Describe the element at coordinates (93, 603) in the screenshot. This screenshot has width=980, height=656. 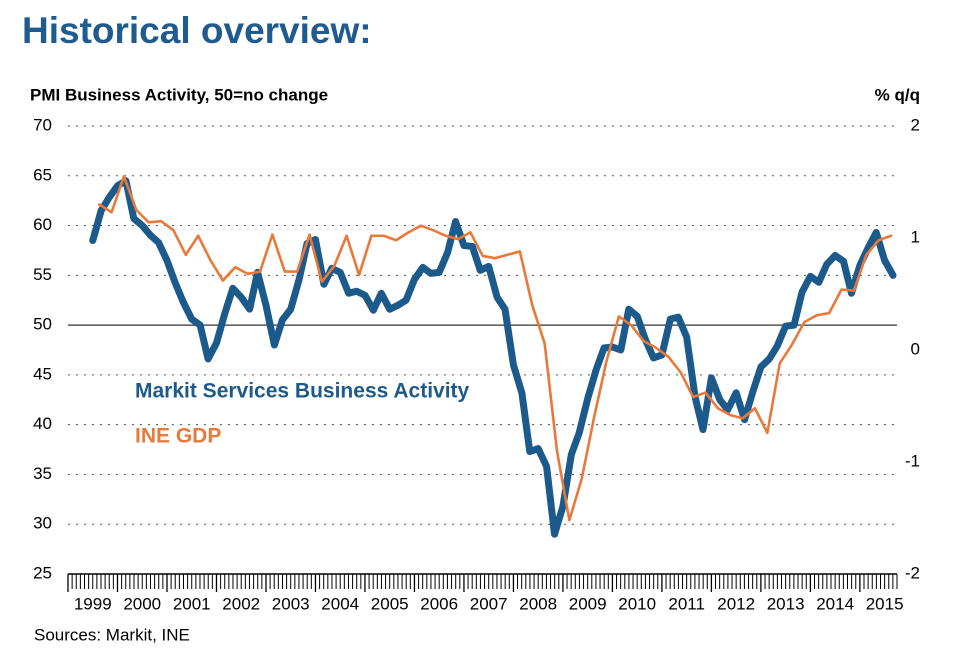
I see `x-tick-label: 1999` at that location.